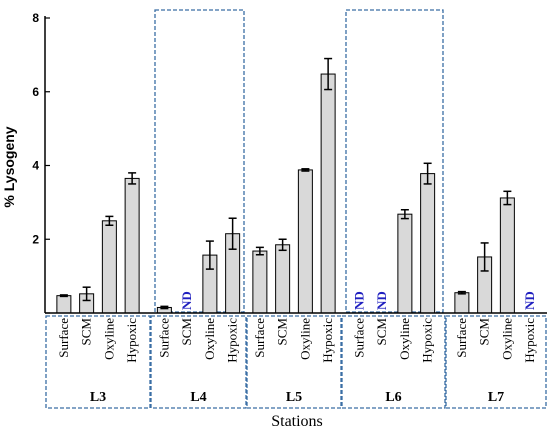 This screenshot has width=550, height=430. What do you see at coordinates (294, 397) in the screenshot?
I see `station-label-L5: L5` at bounding box center [294, 397].